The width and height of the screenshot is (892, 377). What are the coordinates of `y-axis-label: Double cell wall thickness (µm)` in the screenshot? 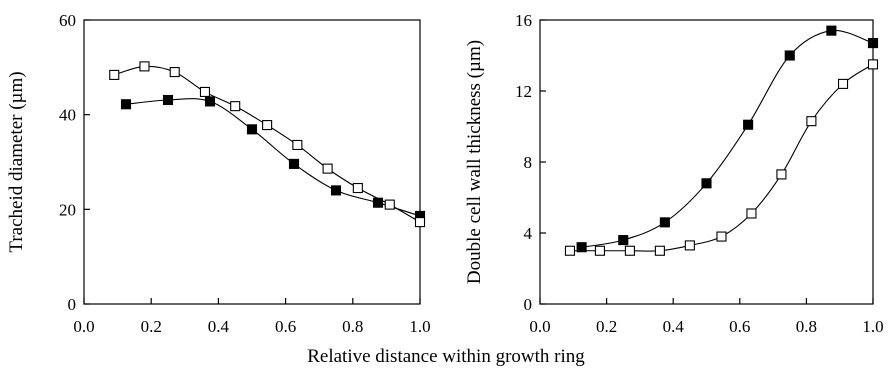 It's located at (474, 162).